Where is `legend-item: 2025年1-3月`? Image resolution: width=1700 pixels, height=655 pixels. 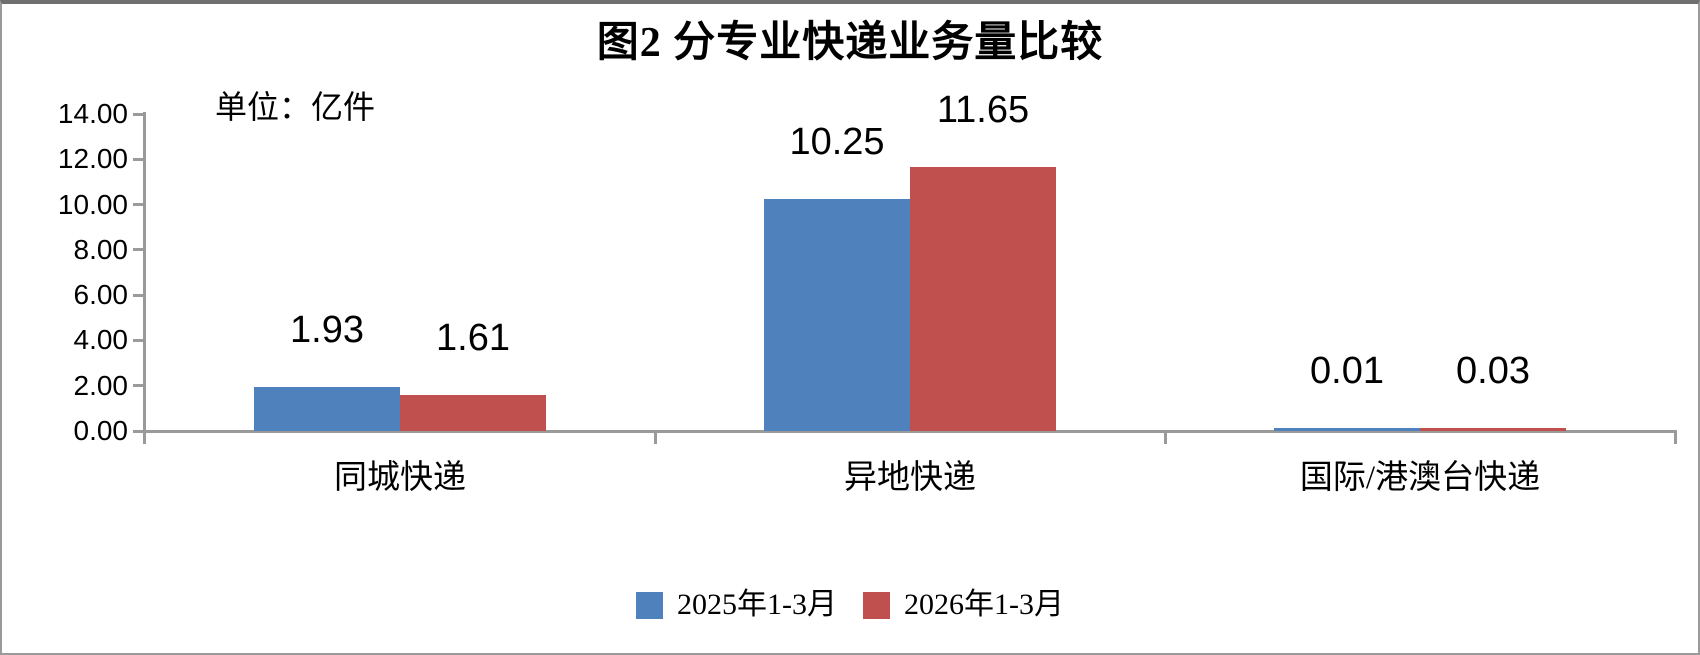 legend-item: 2025年1-3月 is located at coordinates (736, 605).